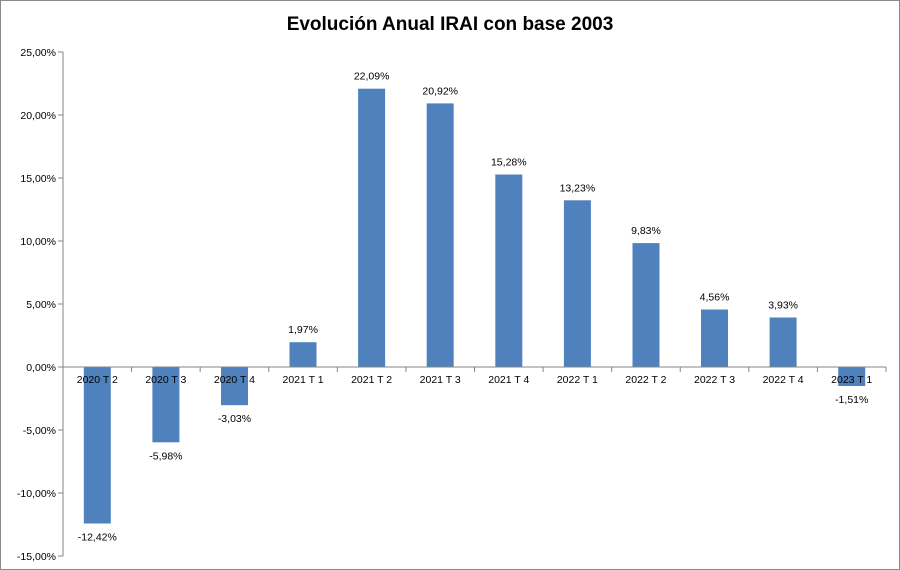 This screenshot has width=900, height=570. What do you see at coordinates (97, 380) in the screenshot?
I see `x-tick-label: 2020 T 2` at bounding box center [97, 380].